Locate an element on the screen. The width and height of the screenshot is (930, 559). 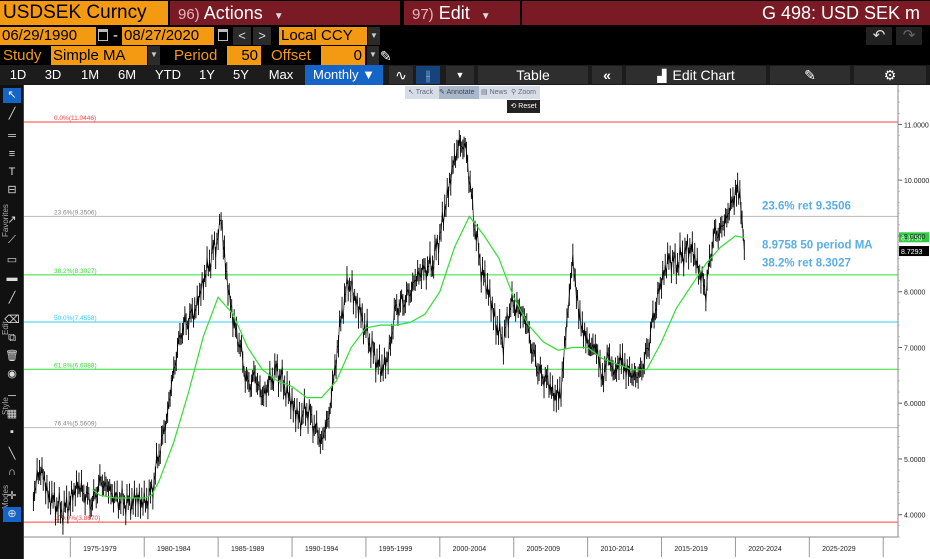
offset-field: 0 is located at coordinates (343, 55).